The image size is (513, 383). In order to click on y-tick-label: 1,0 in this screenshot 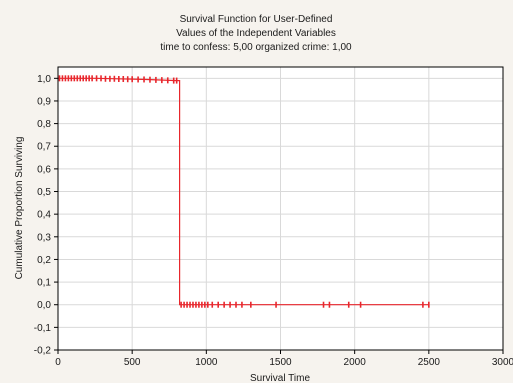, I will do `click(44, 79)`.